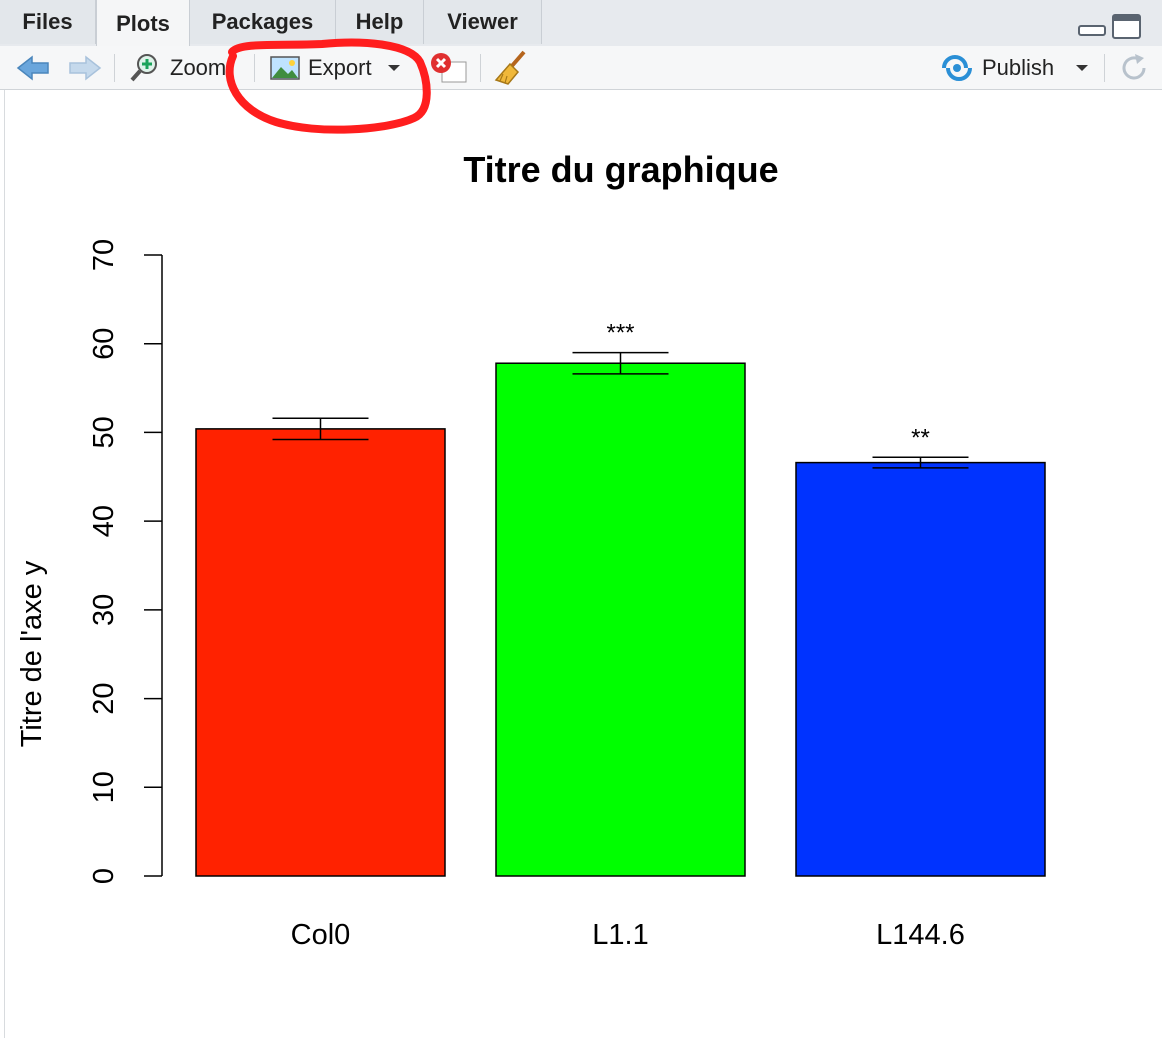 This screenshot has height=1043, width=1162. Describe the element at coordinates (620, 169) in the screenshot. I see `chart-title: Titre du graphique` at that location.